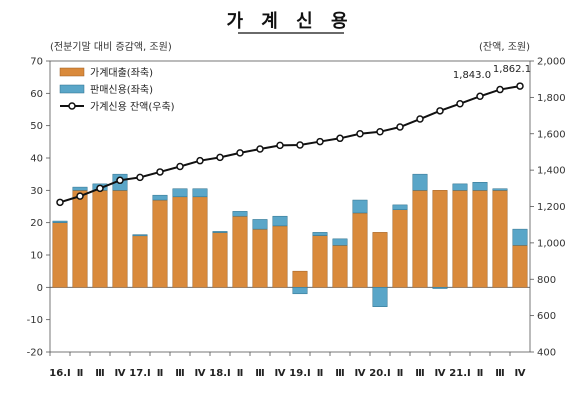 The width and height of the screenshot is (581, 400). What do you see at coordinates (546, 280) in the screenshot?
I see `right-tick-label: 800` at bounding box center [546, 280].